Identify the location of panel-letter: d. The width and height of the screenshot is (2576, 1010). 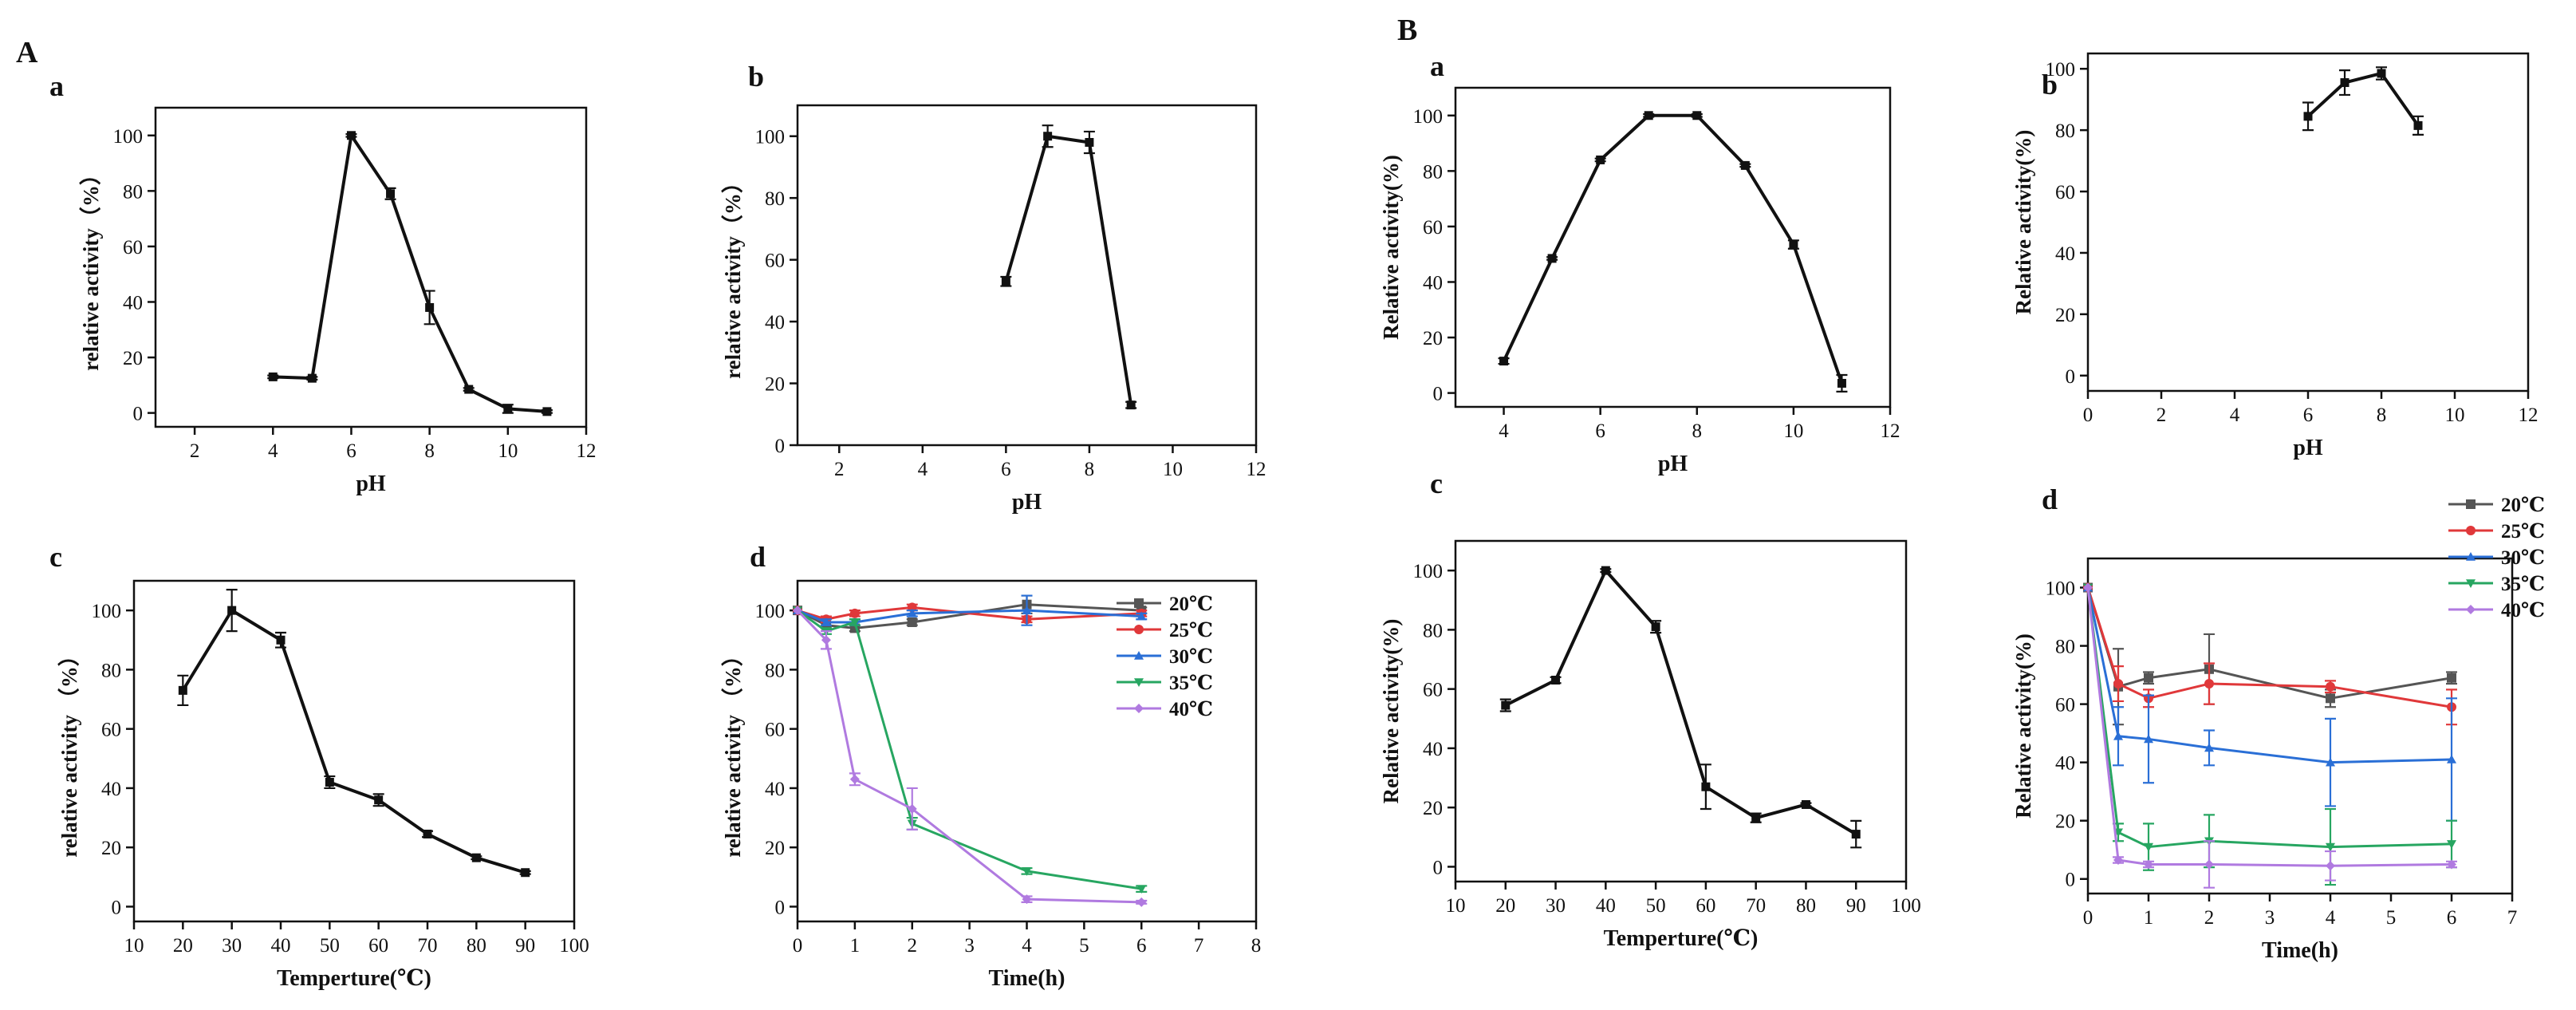
(758, 557).